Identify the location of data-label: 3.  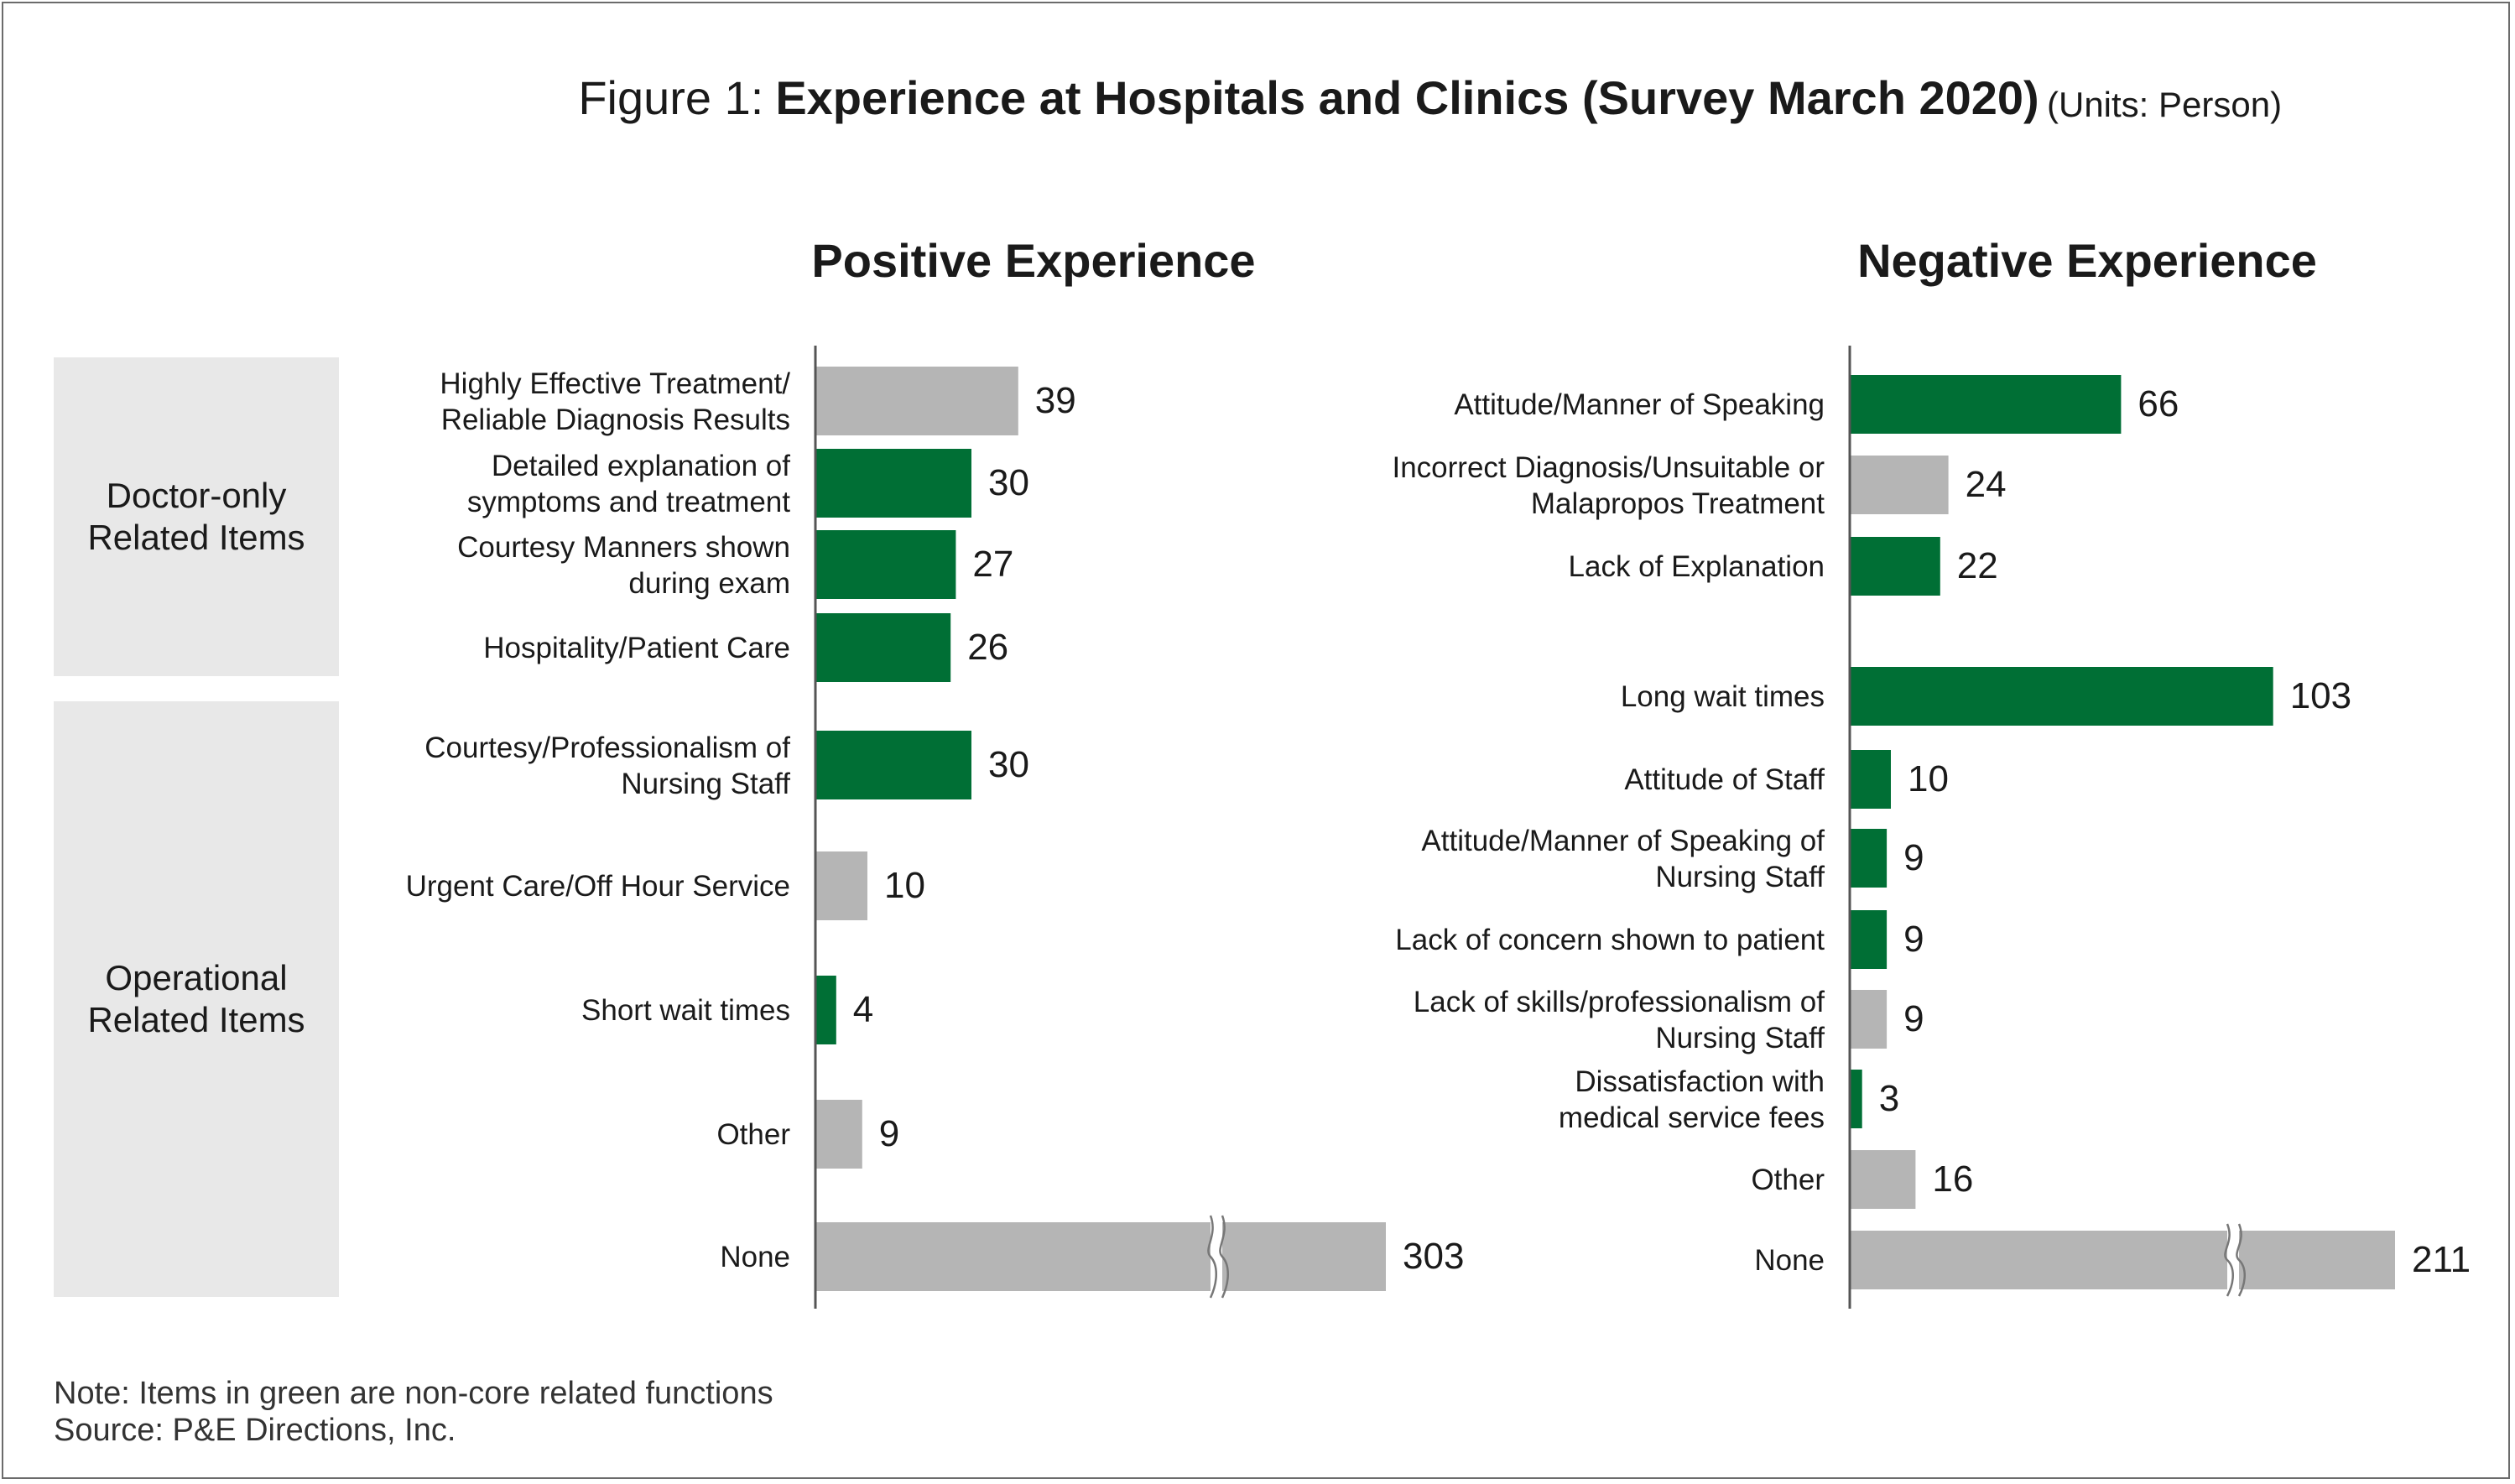
(1889, 1098).